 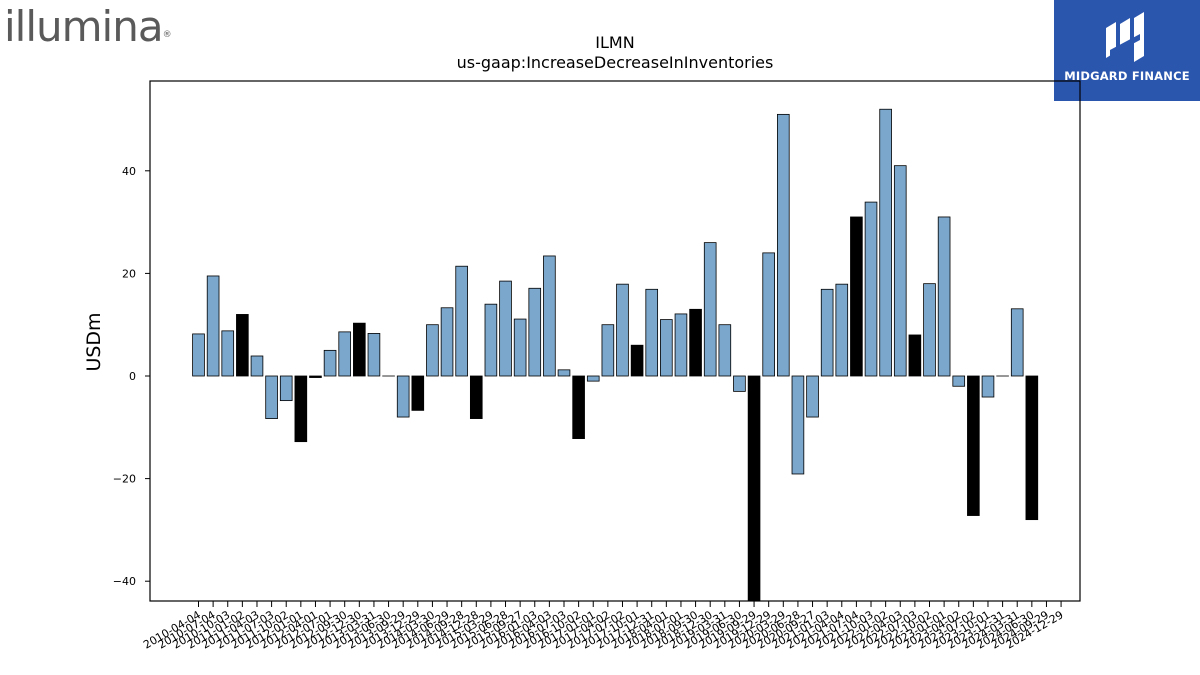 What do you see at coordinates (167, 35) in the screenshot?
I see `registered-mark-icon: ®` at bounding box center [167, 35].